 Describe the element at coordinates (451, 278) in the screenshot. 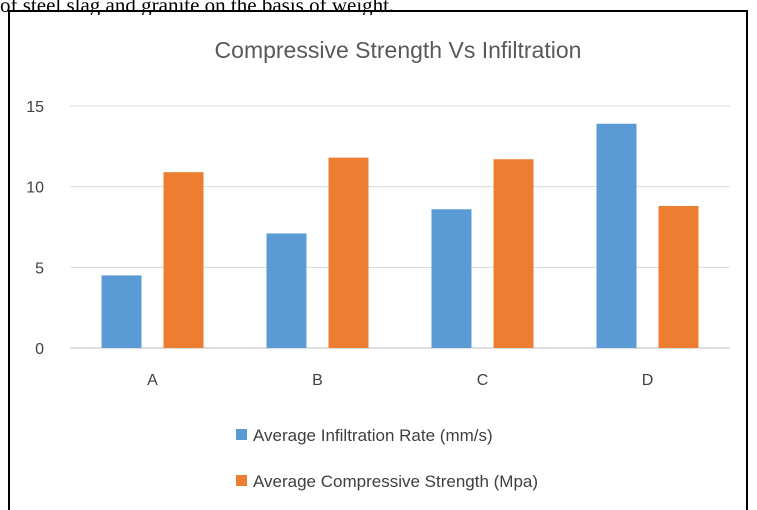

I see `bar-infiltration-c` at that location.